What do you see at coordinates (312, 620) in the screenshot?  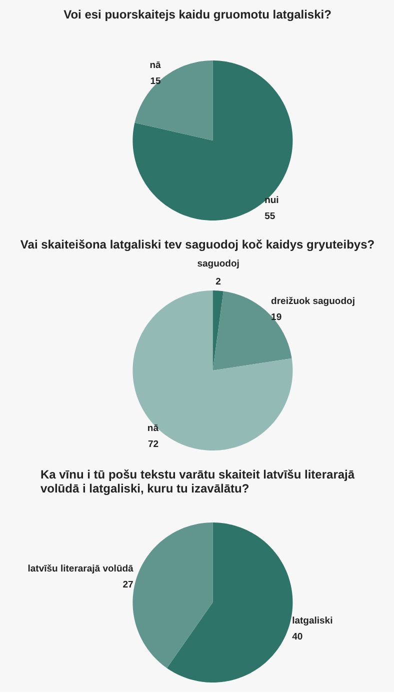 I see `slice-label: latgaliski` at bounding box center [312, 620].